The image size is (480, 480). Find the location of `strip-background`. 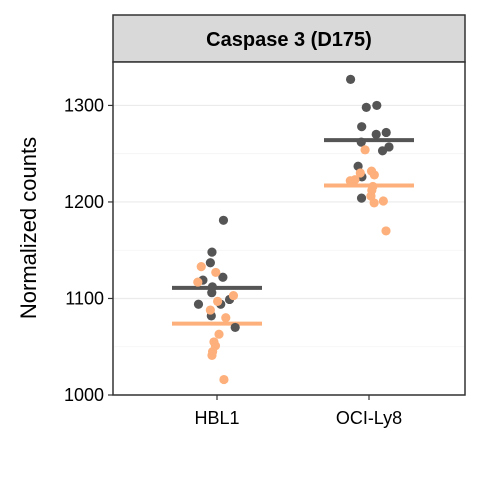

strip-background is located at coordinates (289, 38).